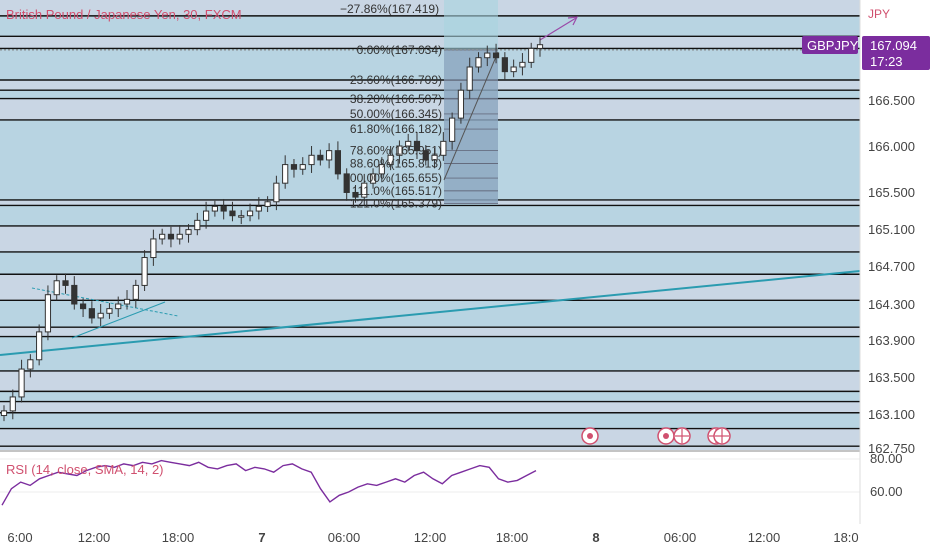  I want to click on rsi-line, so click(269, 482).